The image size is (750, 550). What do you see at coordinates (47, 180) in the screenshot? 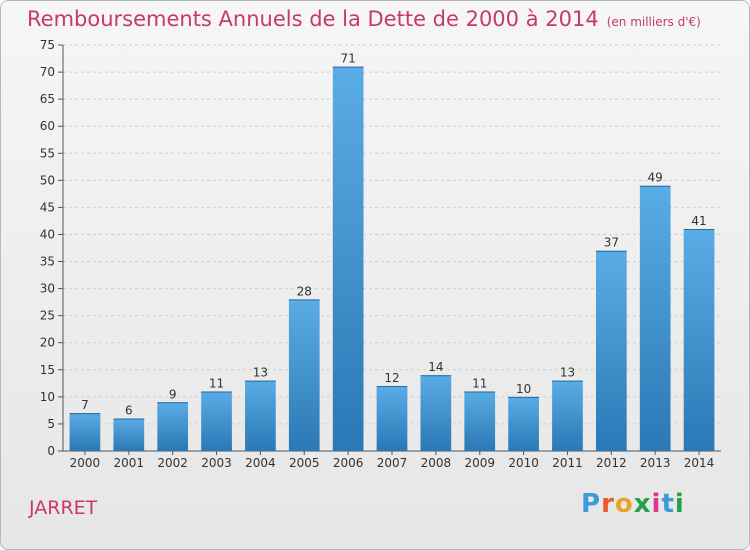
I see `y-tick-label: 50` at bounding box center [47, 180].